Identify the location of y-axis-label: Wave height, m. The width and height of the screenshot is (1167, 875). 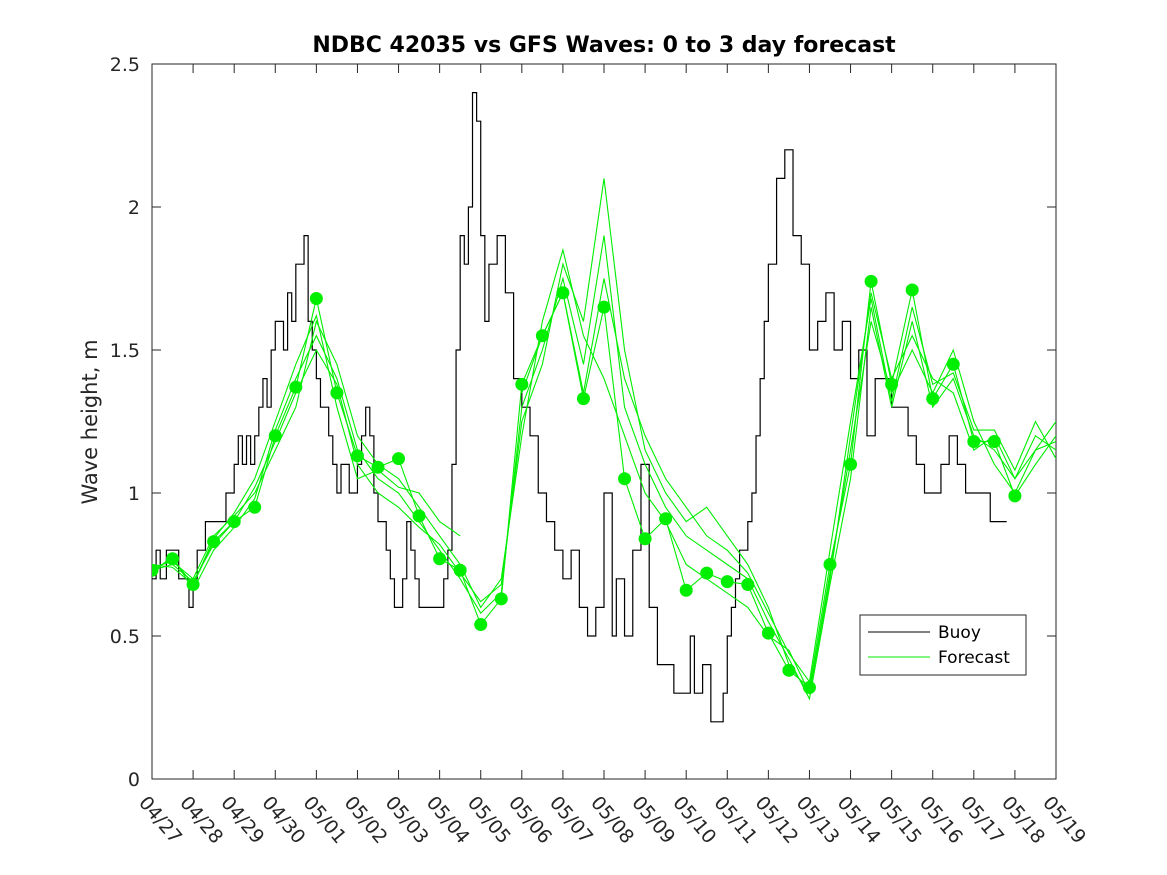
(90, 421).